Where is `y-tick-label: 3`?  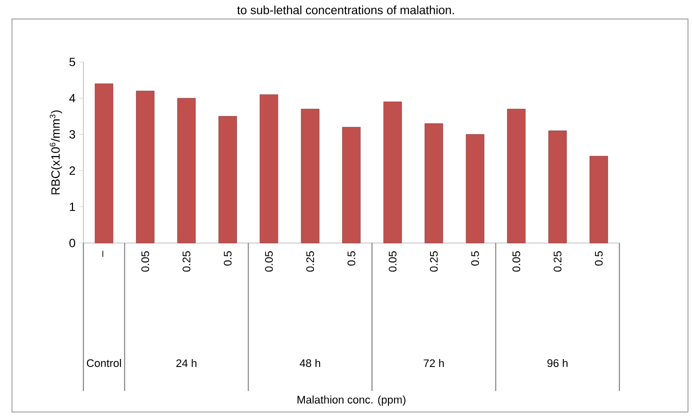
y-tick-label: 3 is located at coordinates (72, 134).